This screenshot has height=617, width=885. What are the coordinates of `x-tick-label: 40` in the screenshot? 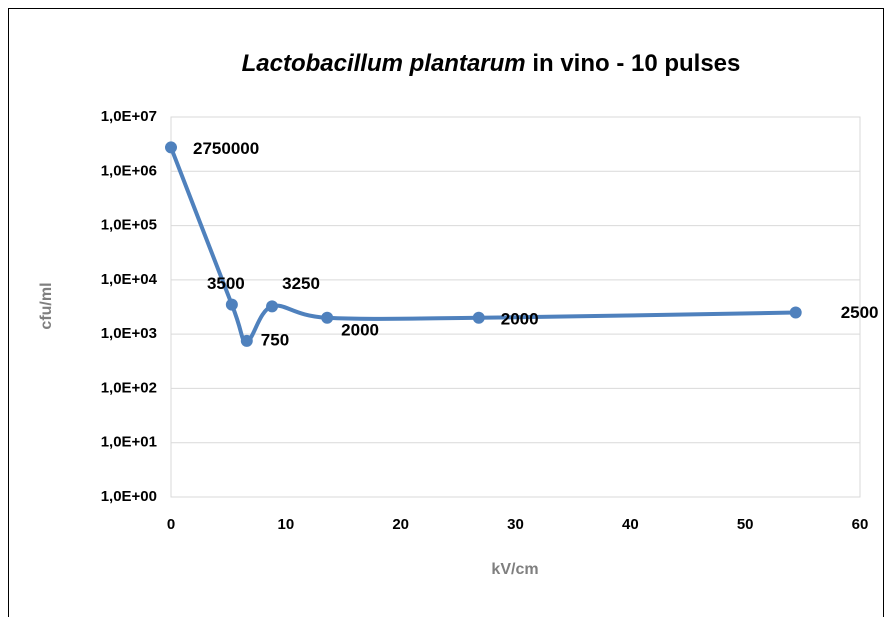 It's located at (630, 524).